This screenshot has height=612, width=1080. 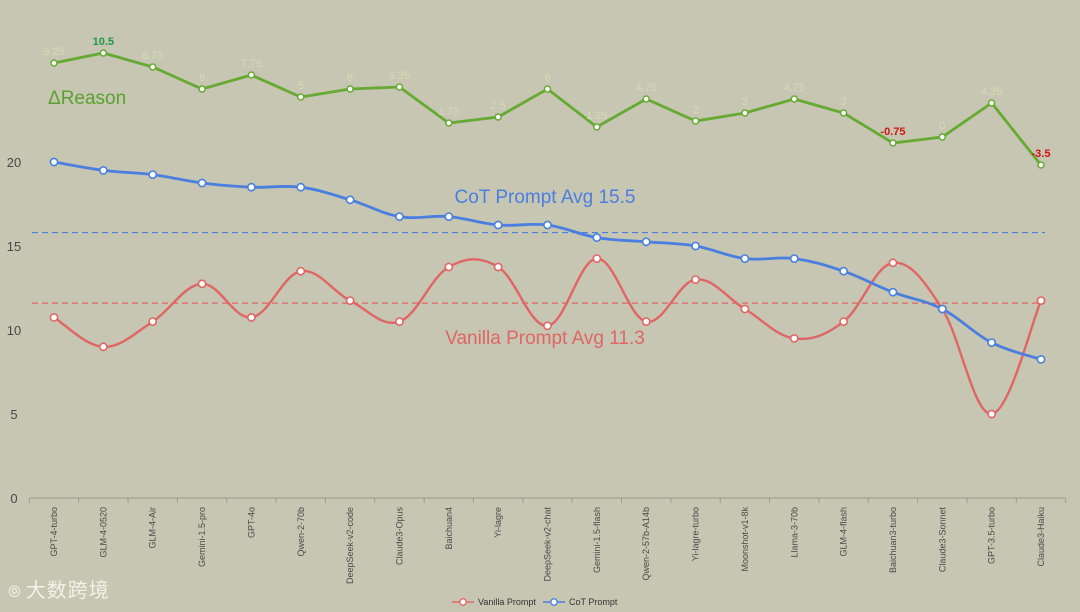 I want to click on x-tick-label: GPT-3.5-turbo, so click(x=992, y=535).